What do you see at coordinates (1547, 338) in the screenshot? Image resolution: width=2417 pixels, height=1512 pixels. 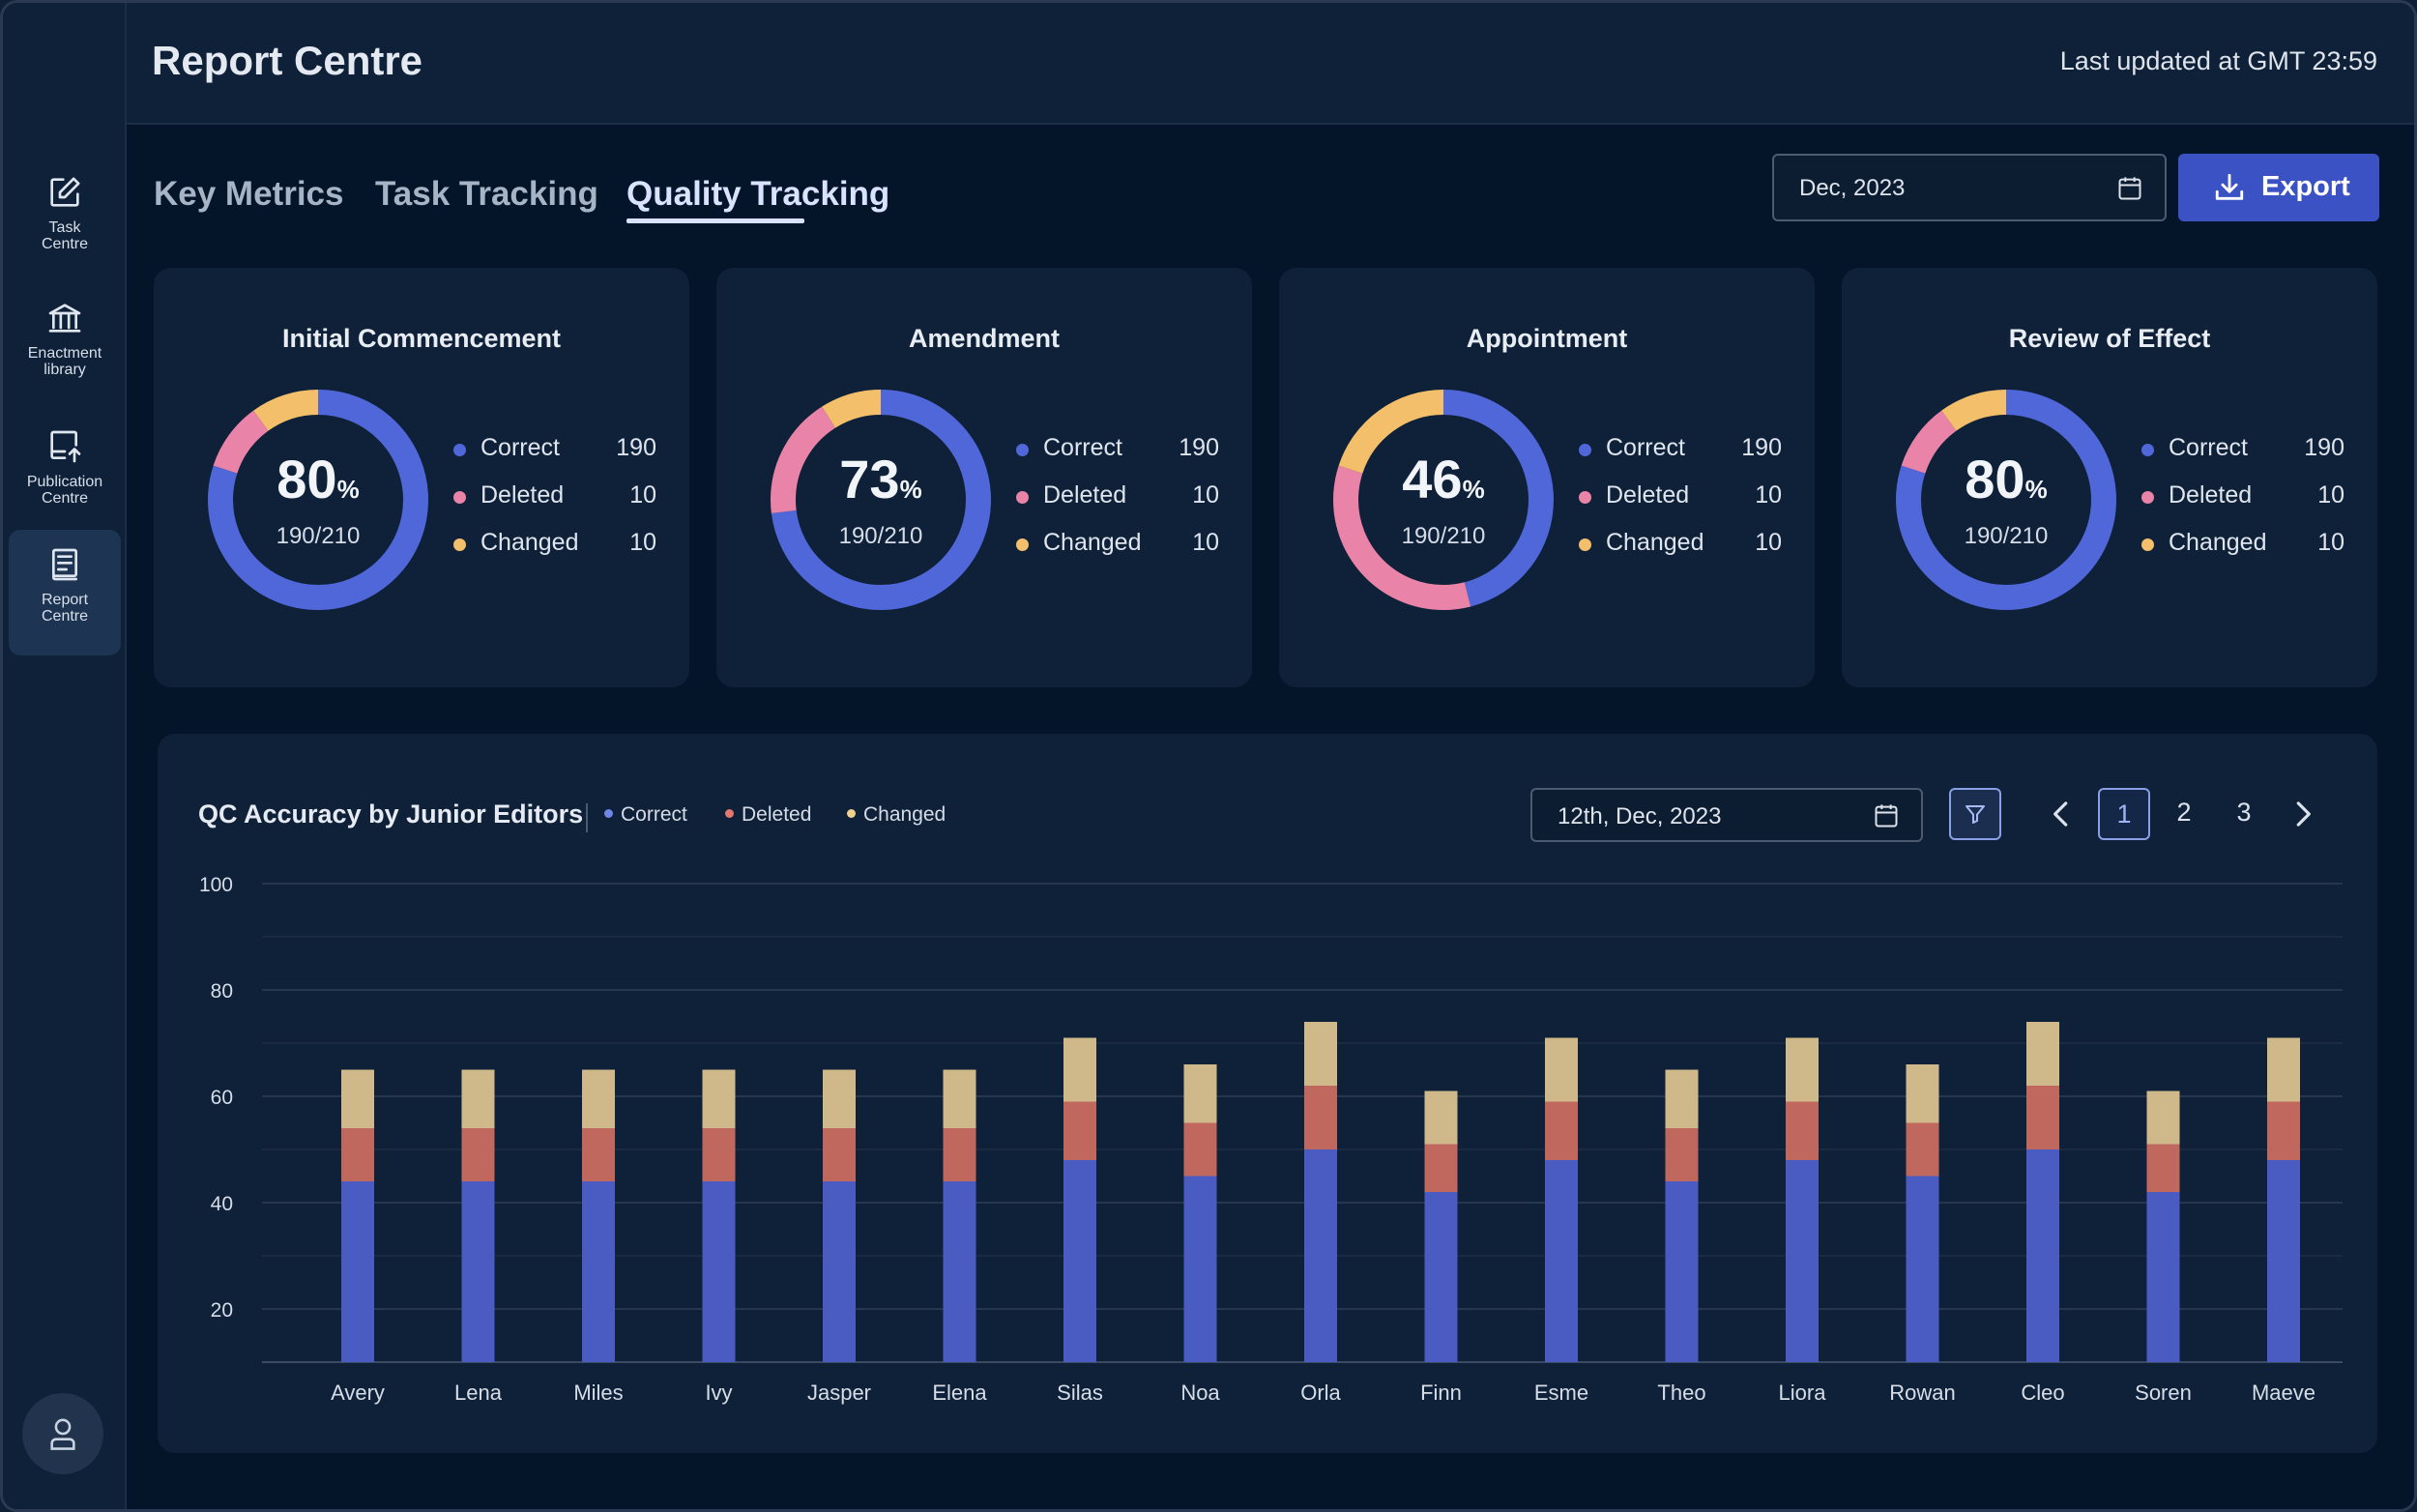 I see `kpi-card-title: Appointment` at bounding box center [1547, 338].